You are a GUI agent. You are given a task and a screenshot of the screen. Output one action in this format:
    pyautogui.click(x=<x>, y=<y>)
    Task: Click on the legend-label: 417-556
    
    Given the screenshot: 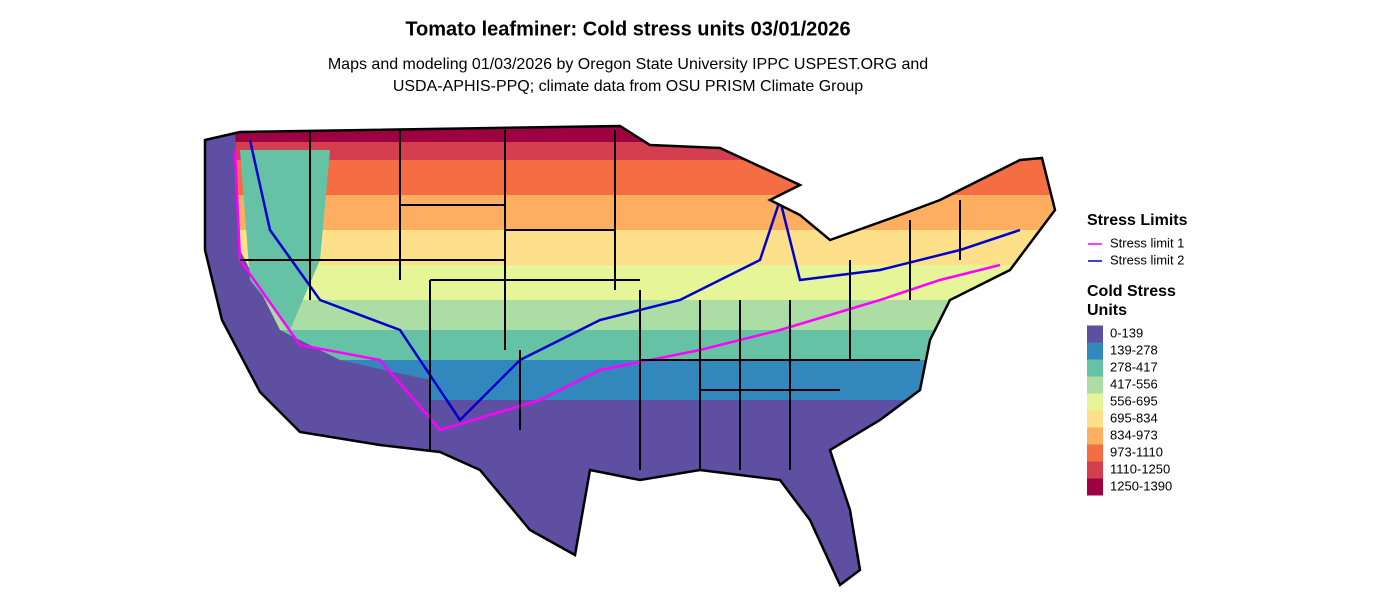 What is the action you would take?
    pyautogui.click(x=1134, y=383)
    